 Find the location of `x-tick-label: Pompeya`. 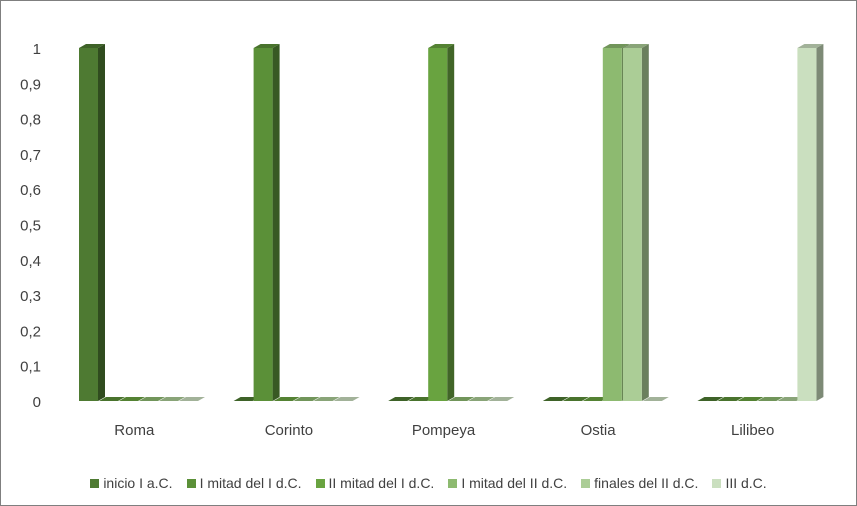

x-tick-label: Pompeya is located at coordinates (444, 430).